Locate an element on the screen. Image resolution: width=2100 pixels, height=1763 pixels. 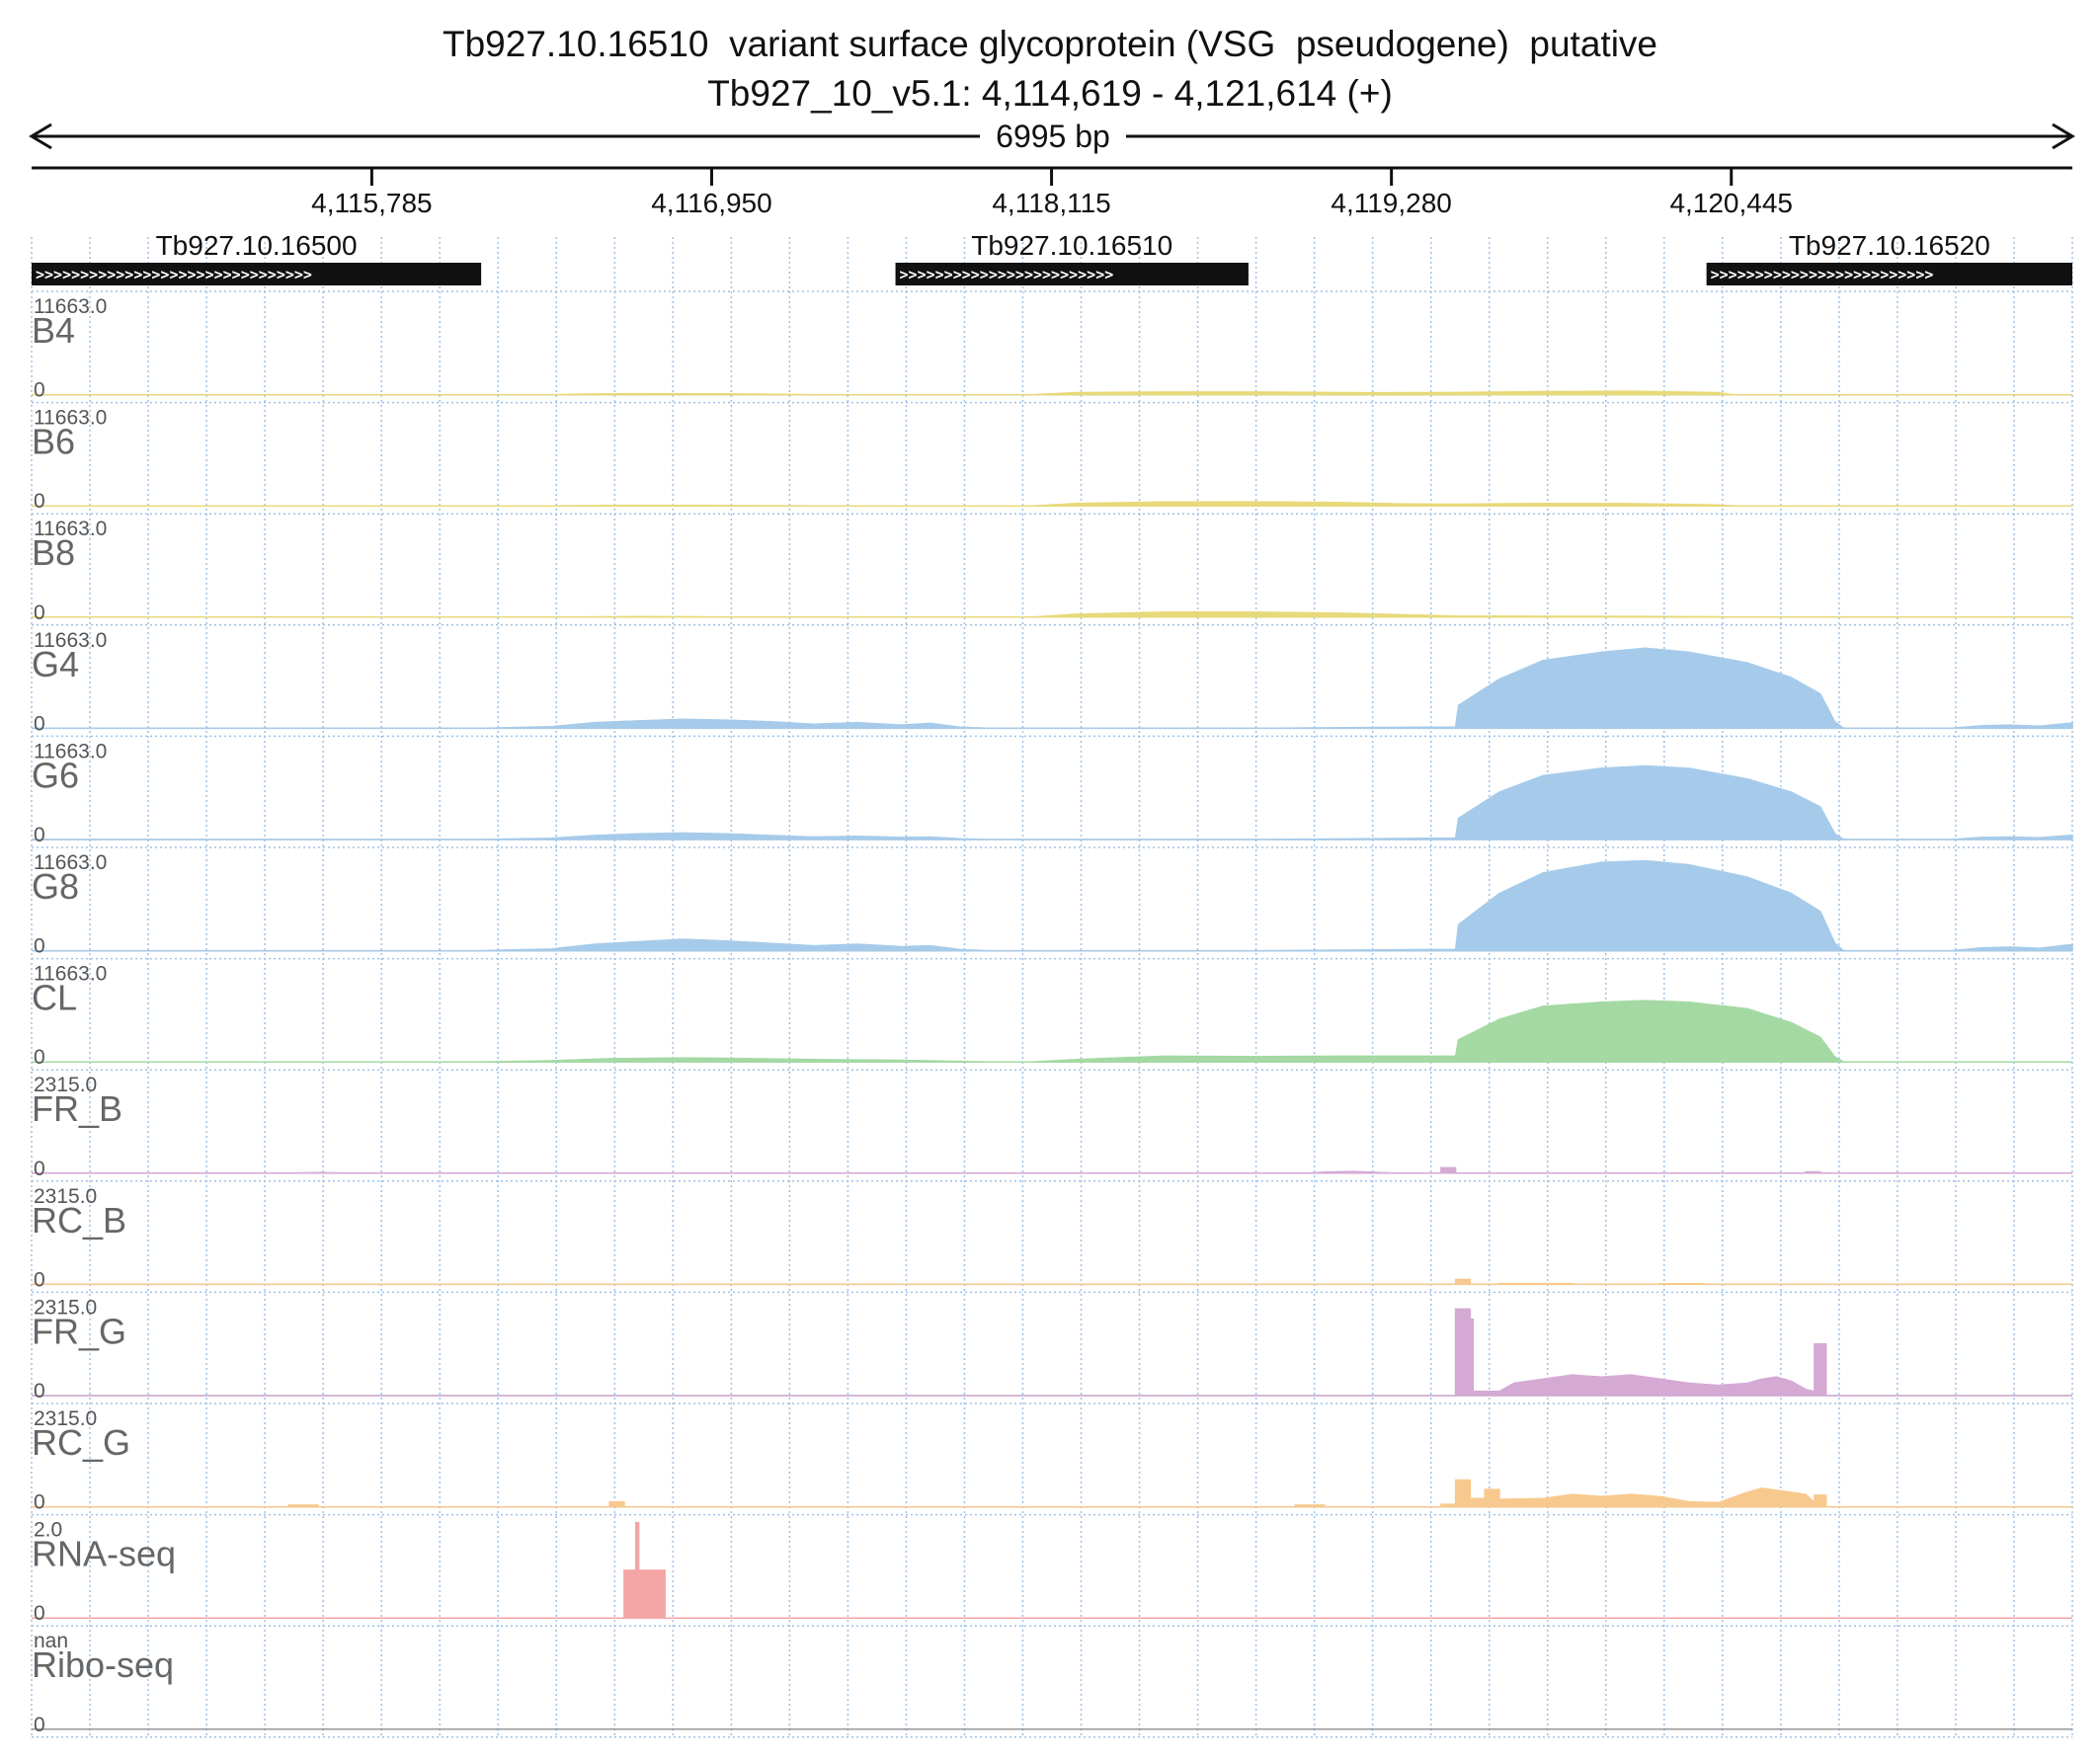
span-arrow-left-icon is located at coordinates (40, 136).